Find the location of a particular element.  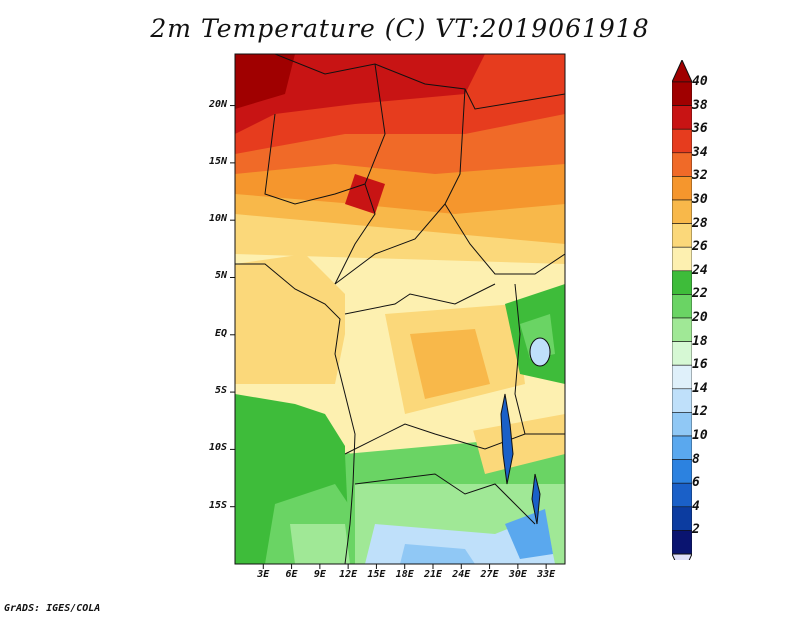

x-tick-label: 27E is located at coordinates (489, 574).